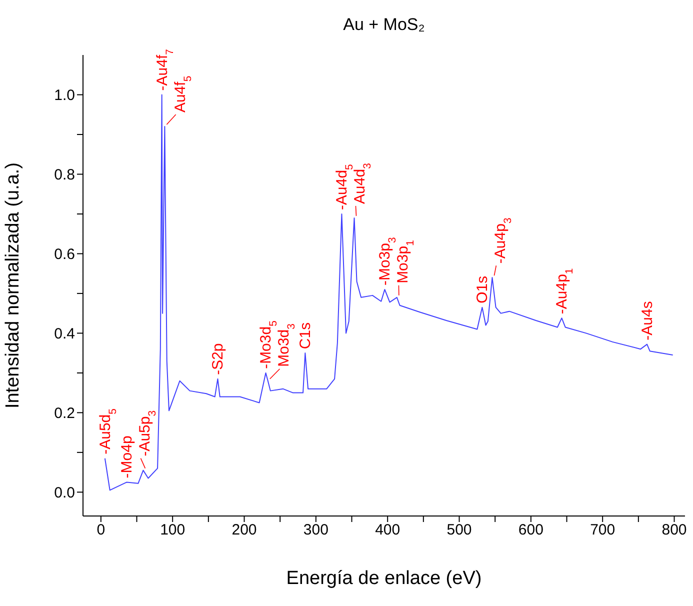  What do you see at coordinates (64, 413) in the screenshot?
I see `y-tick-label: 0.2` at bounding box center [64, 413].